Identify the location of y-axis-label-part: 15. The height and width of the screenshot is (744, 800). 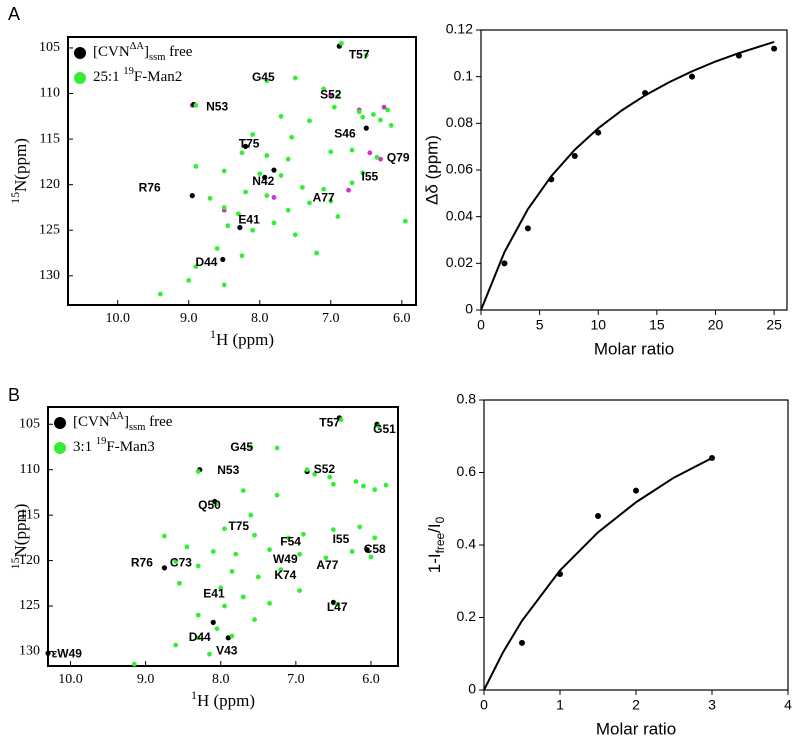
(15, 563).